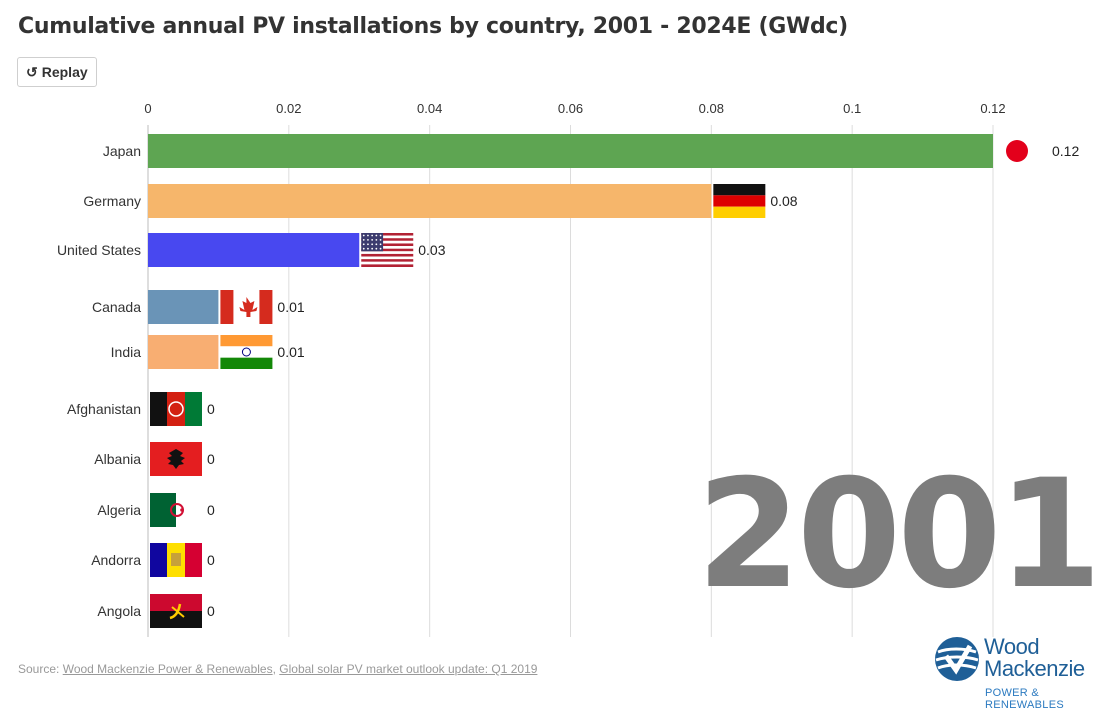 Image resolution: width=1120 pixels, height=720 pixels. What do you see at coordinates (992, 108) in the screenshot?
I see `x-tick-label: 0.12` at bounding box center [992, 108].